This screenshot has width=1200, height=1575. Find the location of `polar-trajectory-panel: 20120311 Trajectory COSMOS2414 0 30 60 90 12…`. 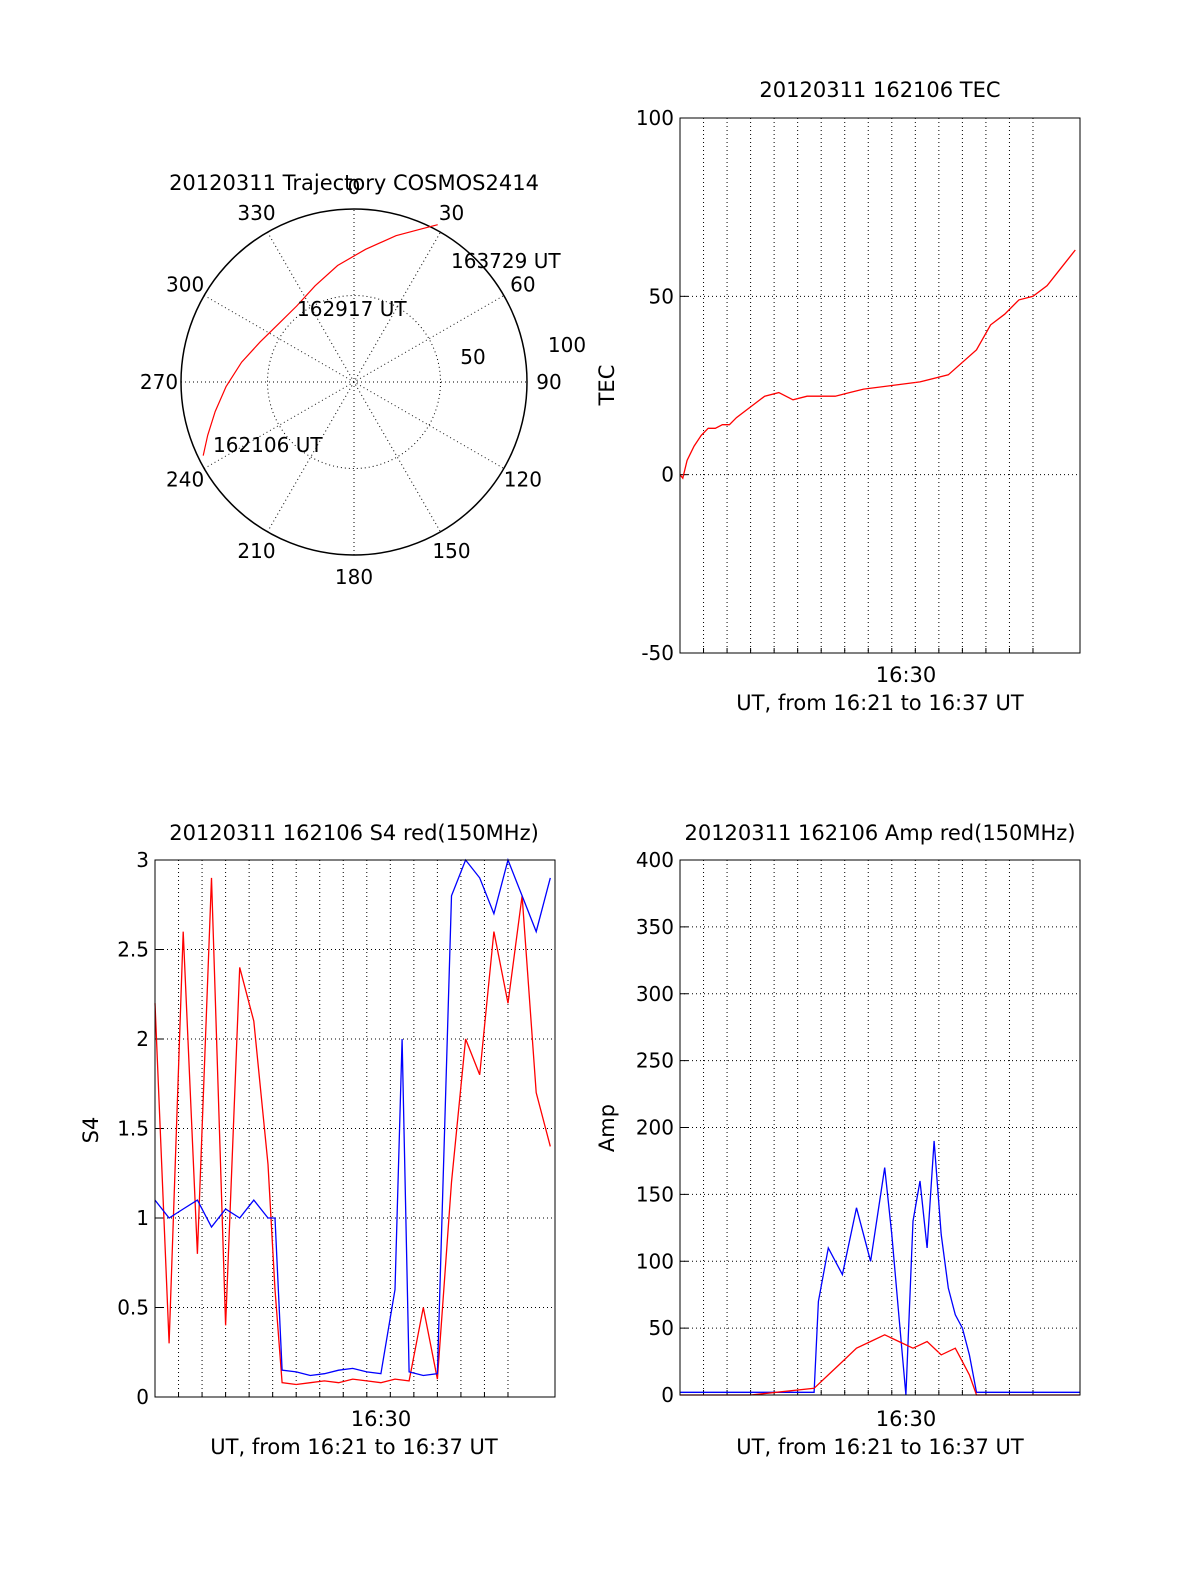

polar-trajectory-panel: 20120311 Trajectory COSMOS2414 0 30 60 90 12… is located at coordinates (363, 380).